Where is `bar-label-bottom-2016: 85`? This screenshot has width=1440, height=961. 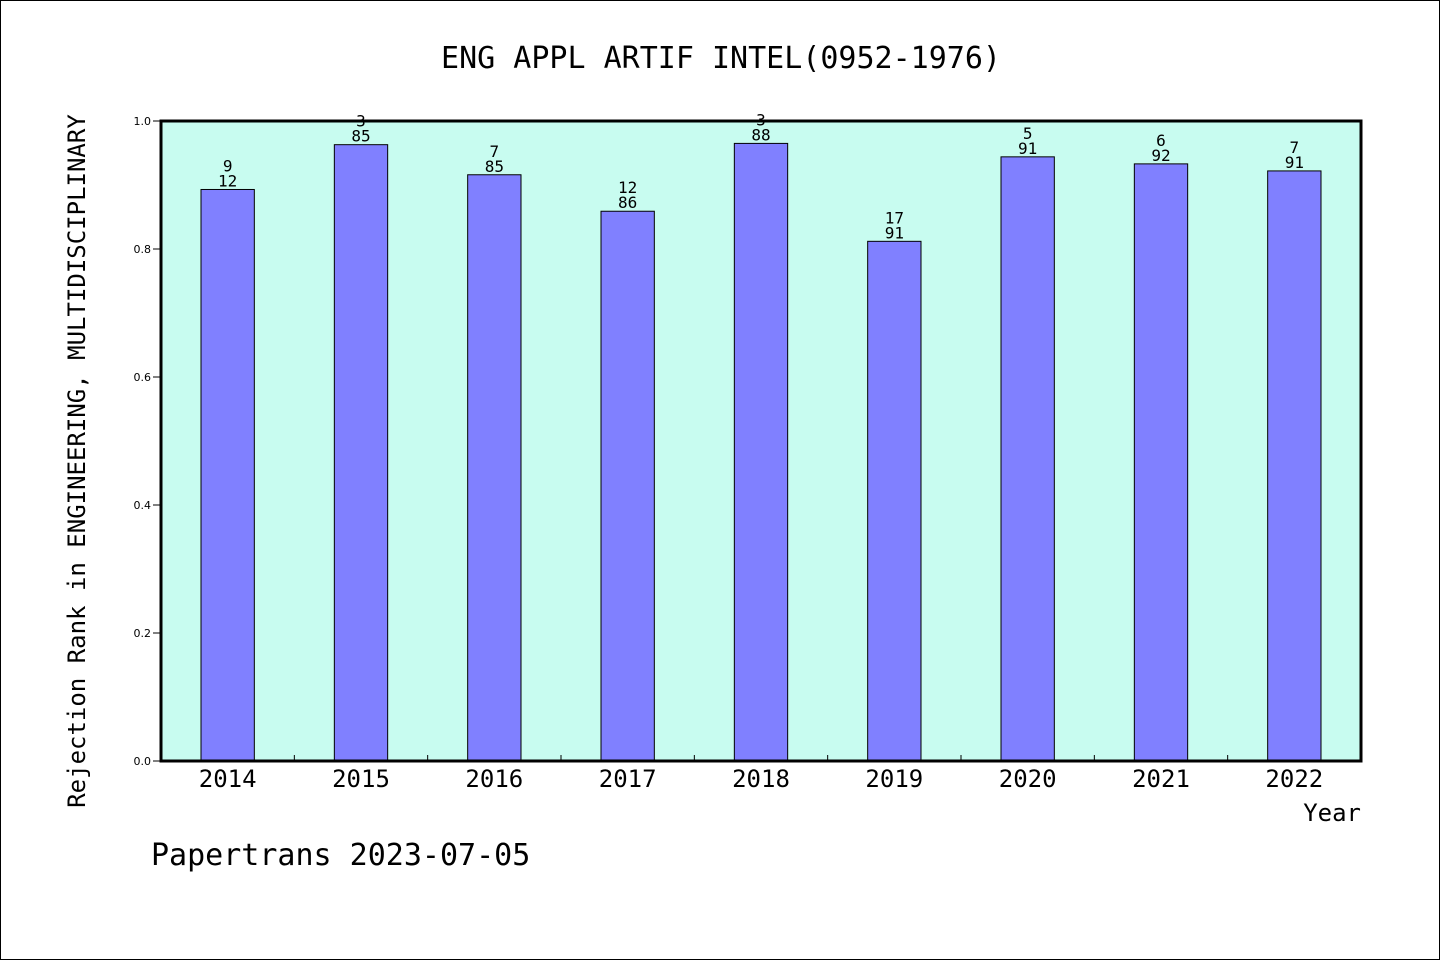
bar-label-bottom-2016: 85 is located at coordinates (494, 166).